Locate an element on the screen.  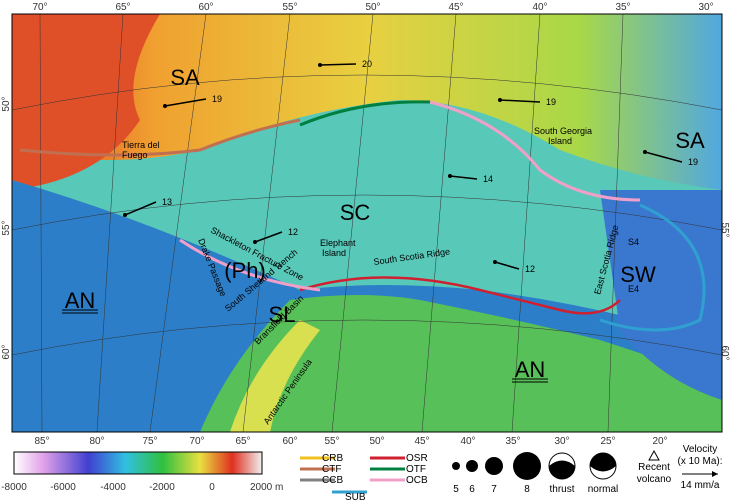
top-lon-label: 30° is located at coordinates (705, 7).